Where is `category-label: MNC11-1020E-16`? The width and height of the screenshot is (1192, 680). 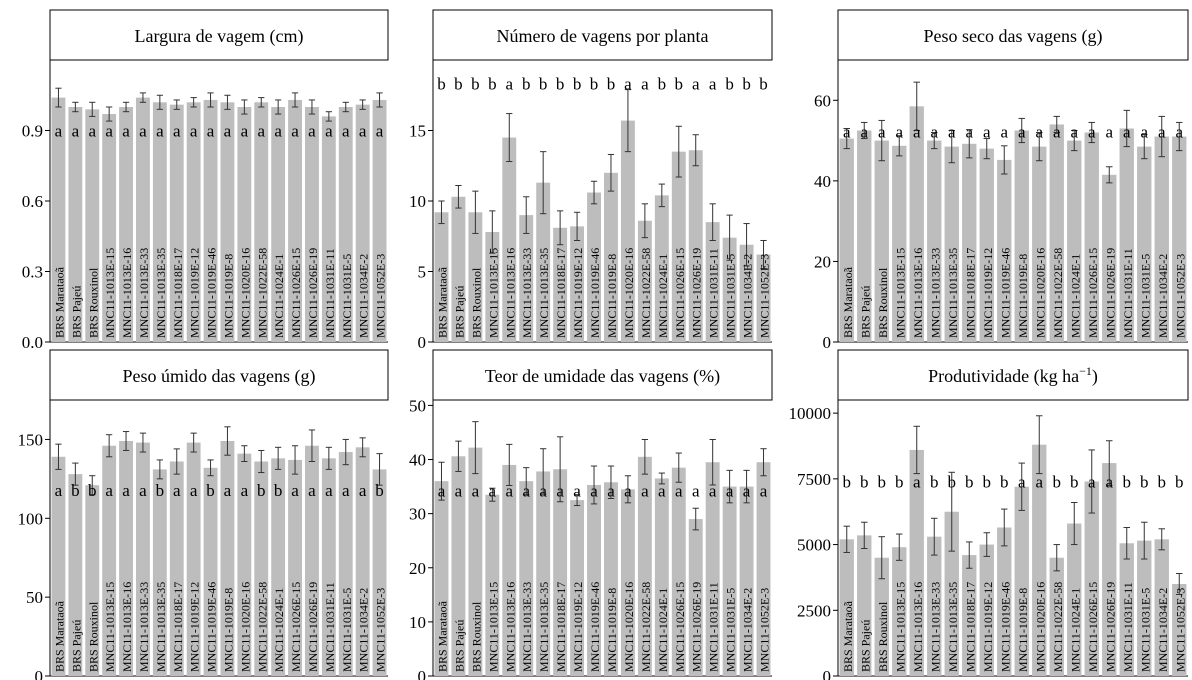
category-label: MNC11-1020E-16 is located at coordinates (245, 627).